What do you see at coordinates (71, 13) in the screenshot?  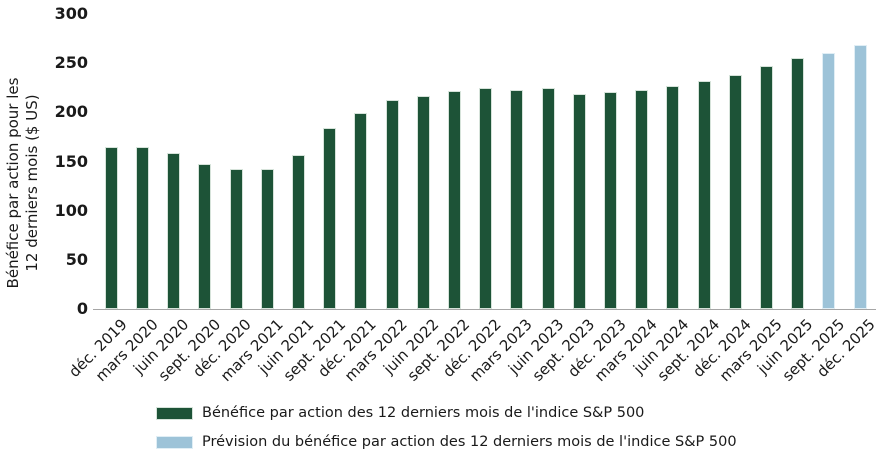 I see `y-tick-label: 300` at bounding box center [71, 13].